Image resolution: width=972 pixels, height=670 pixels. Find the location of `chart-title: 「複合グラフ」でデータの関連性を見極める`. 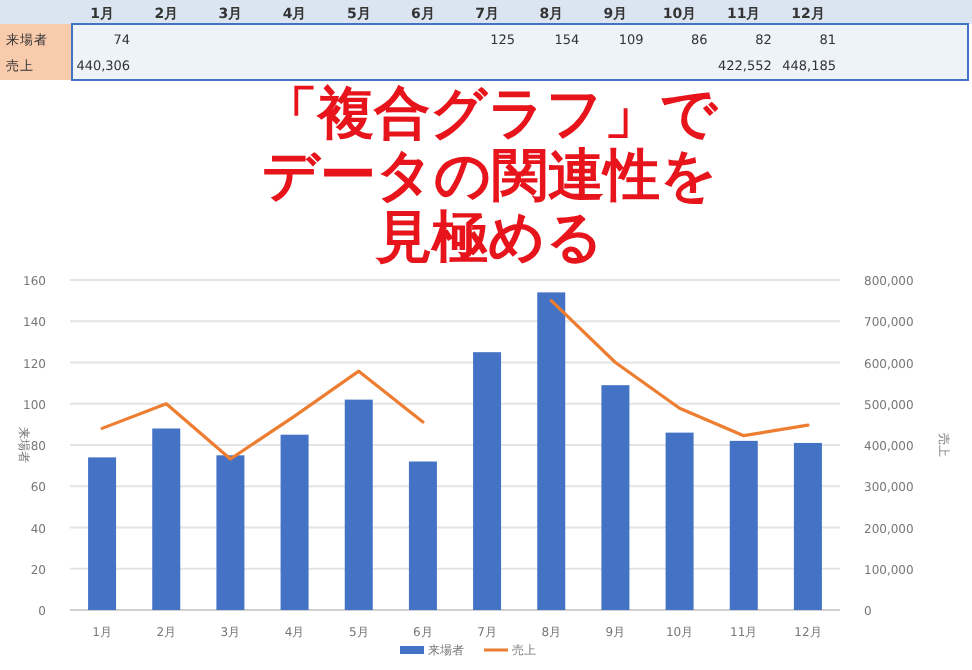

chart-title: 「複合グラフ」でデータの関連性を見極める is located at coordinates (491, 175).